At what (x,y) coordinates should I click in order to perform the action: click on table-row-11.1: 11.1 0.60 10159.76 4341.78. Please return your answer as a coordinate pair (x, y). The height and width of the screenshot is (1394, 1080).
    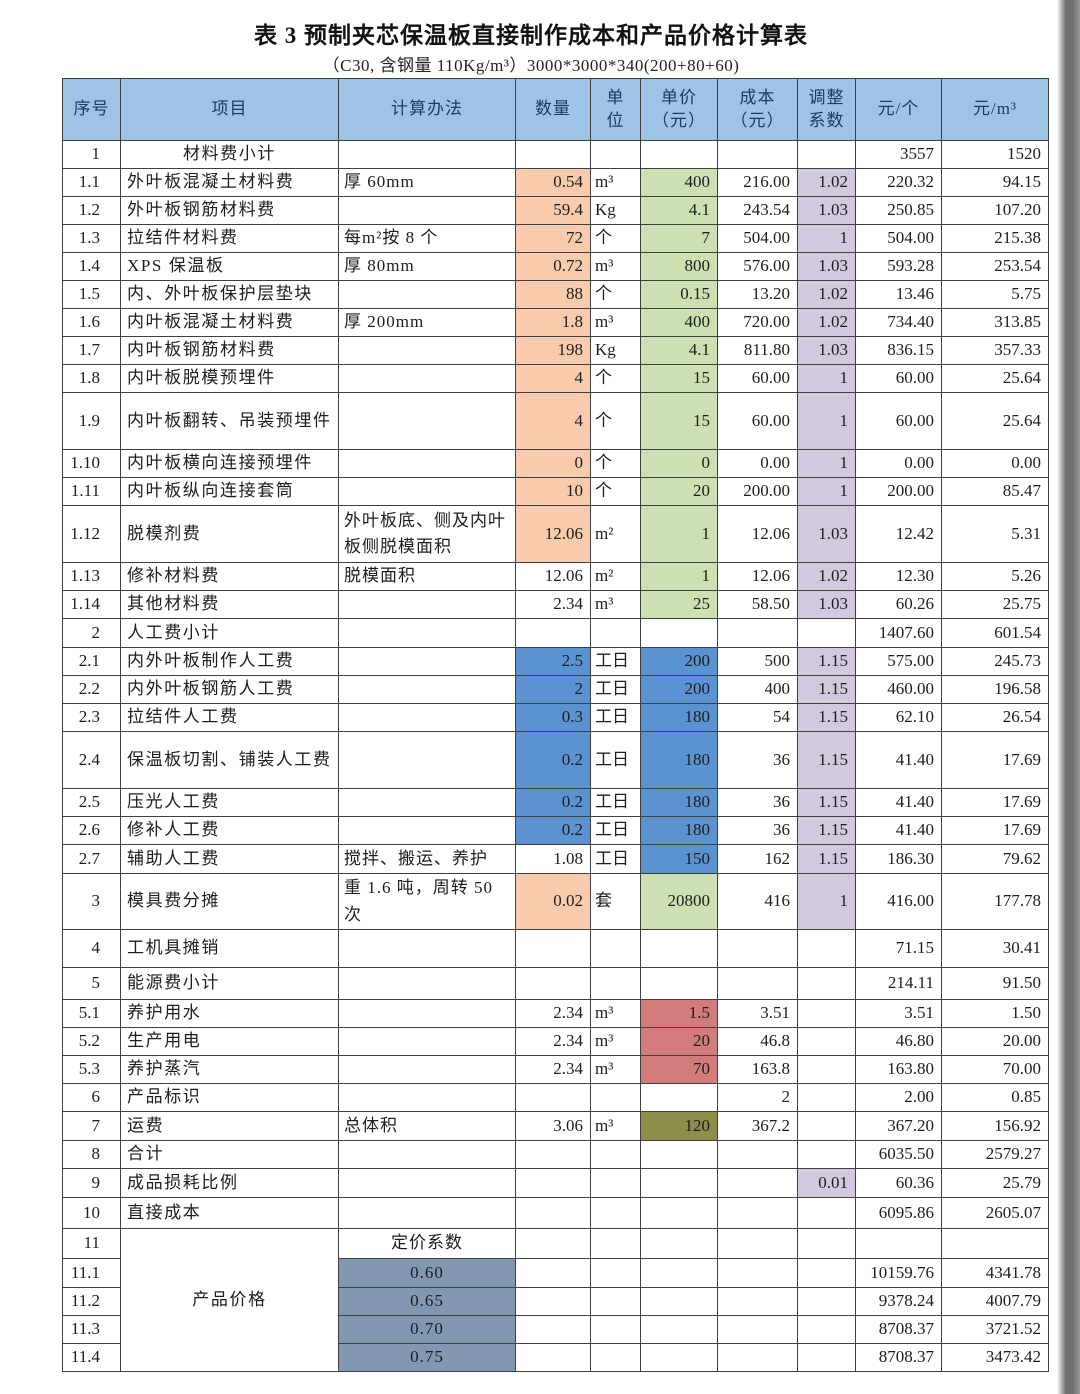
    Looking at the image, I should click on (555, 1273).